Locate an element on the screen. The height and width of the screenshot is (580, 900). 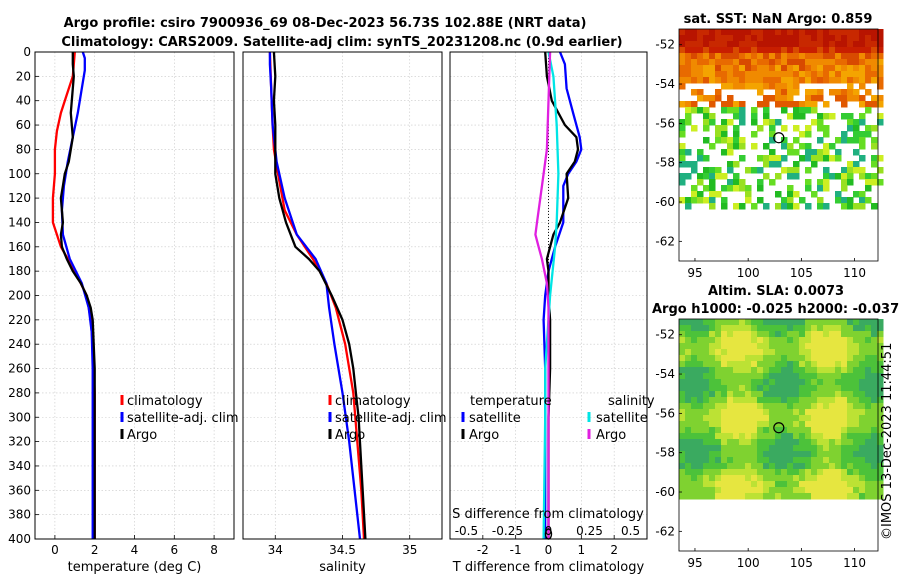
sst-map-title: sat. SST: NaN Argo: 0.859 is located at coordinates (778, 19).